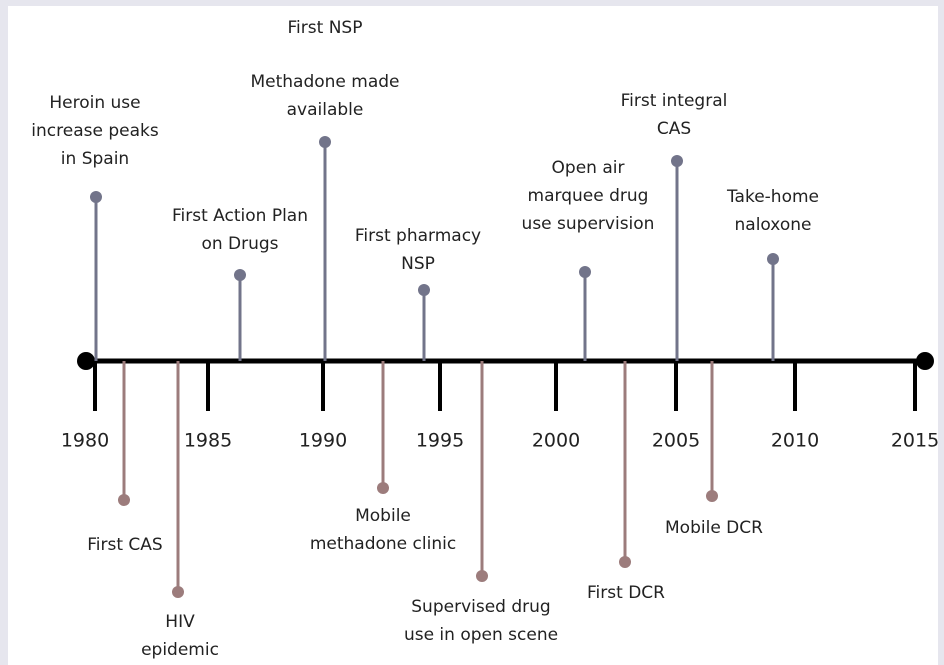 This screenshot has height=665, width=944. What do you see at coordinates (556, 441) in the screenshot?
I see `year-label: 2000` at bounding box center [556, 441].